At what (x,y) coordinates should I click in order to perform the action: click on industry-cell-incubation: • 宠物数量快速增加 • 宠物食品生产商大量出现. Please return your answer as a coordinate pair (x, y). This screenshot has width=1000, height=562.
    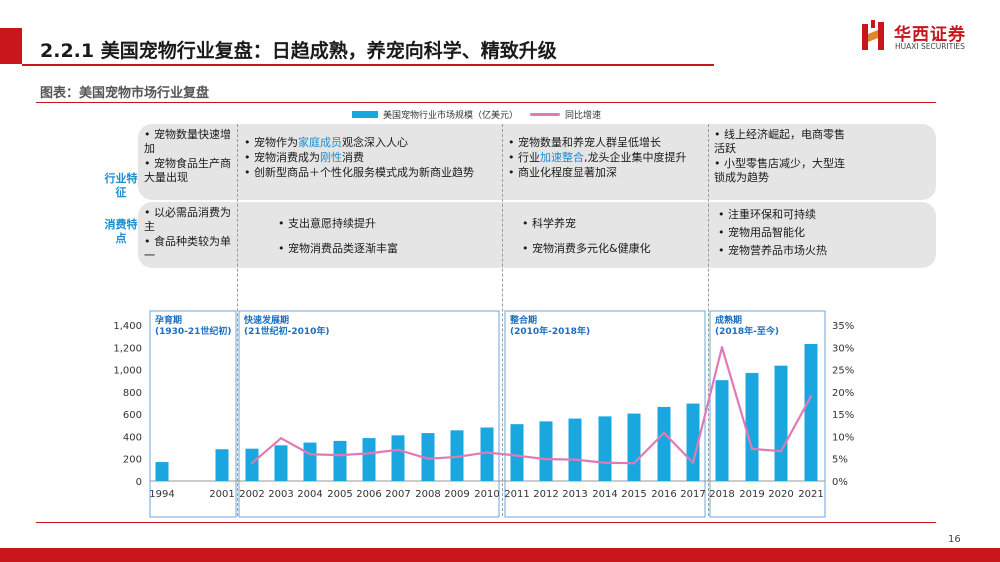
    Looking at the image, I should click on (189, 157).